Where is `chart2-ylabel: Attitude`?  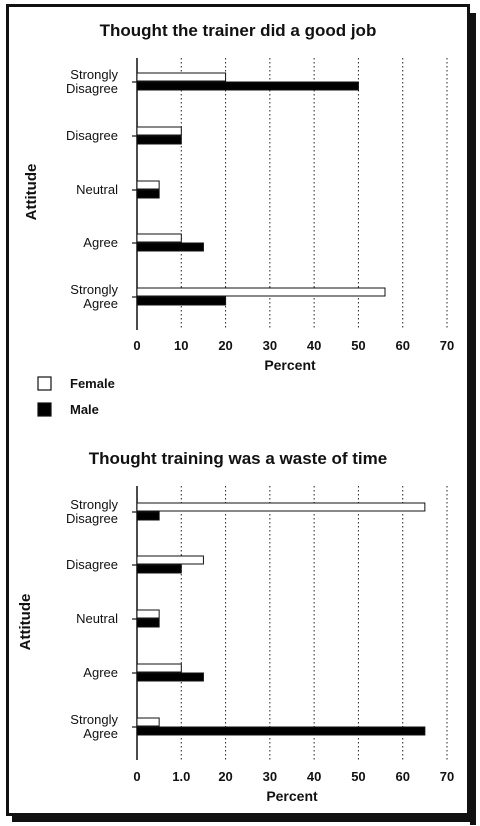 chart2-ylabel: Attitude is located at coordinates (25, 622).